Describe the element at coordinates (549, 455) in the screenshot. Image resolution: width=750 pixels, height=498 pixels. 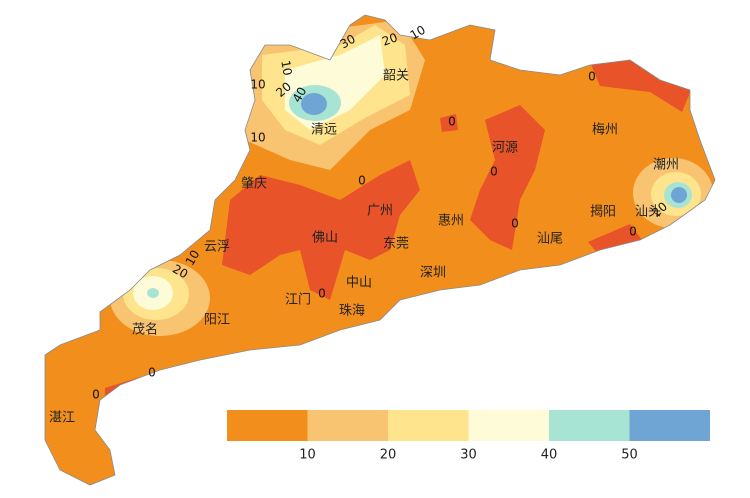
I see `legend-tick-label: 40` at that location.